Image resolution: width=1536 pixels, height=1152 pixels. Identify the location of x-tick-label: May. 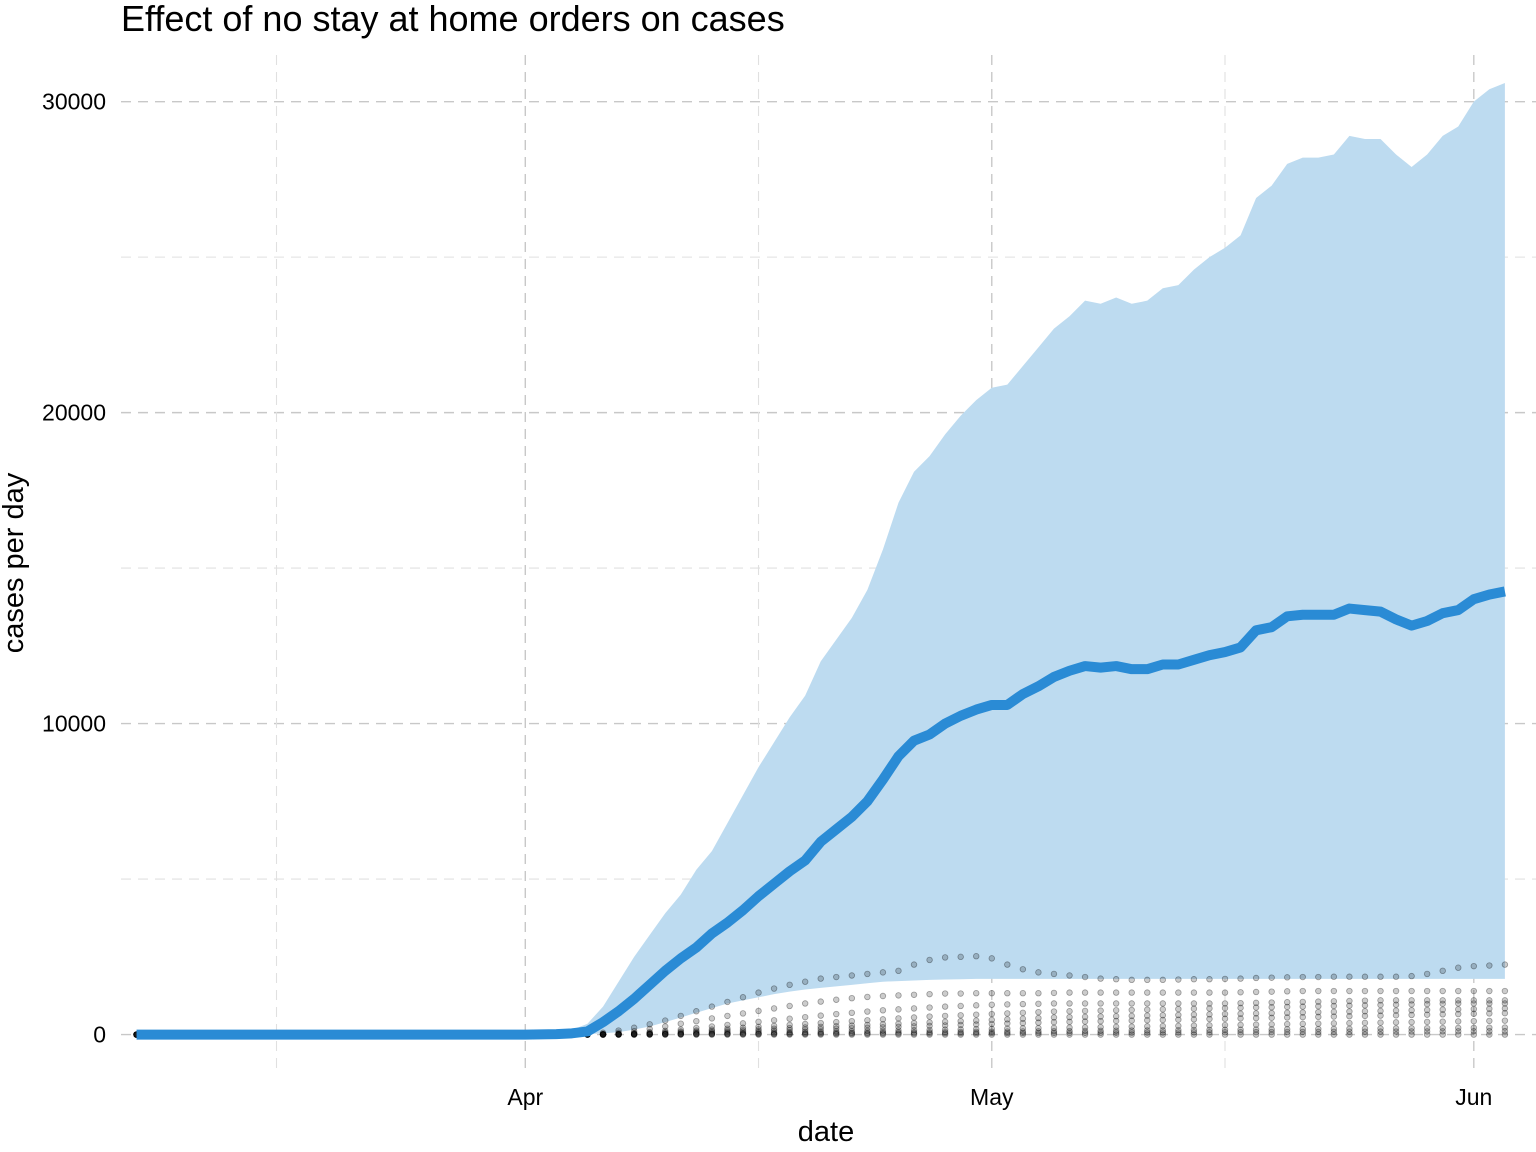
(992, 1097).